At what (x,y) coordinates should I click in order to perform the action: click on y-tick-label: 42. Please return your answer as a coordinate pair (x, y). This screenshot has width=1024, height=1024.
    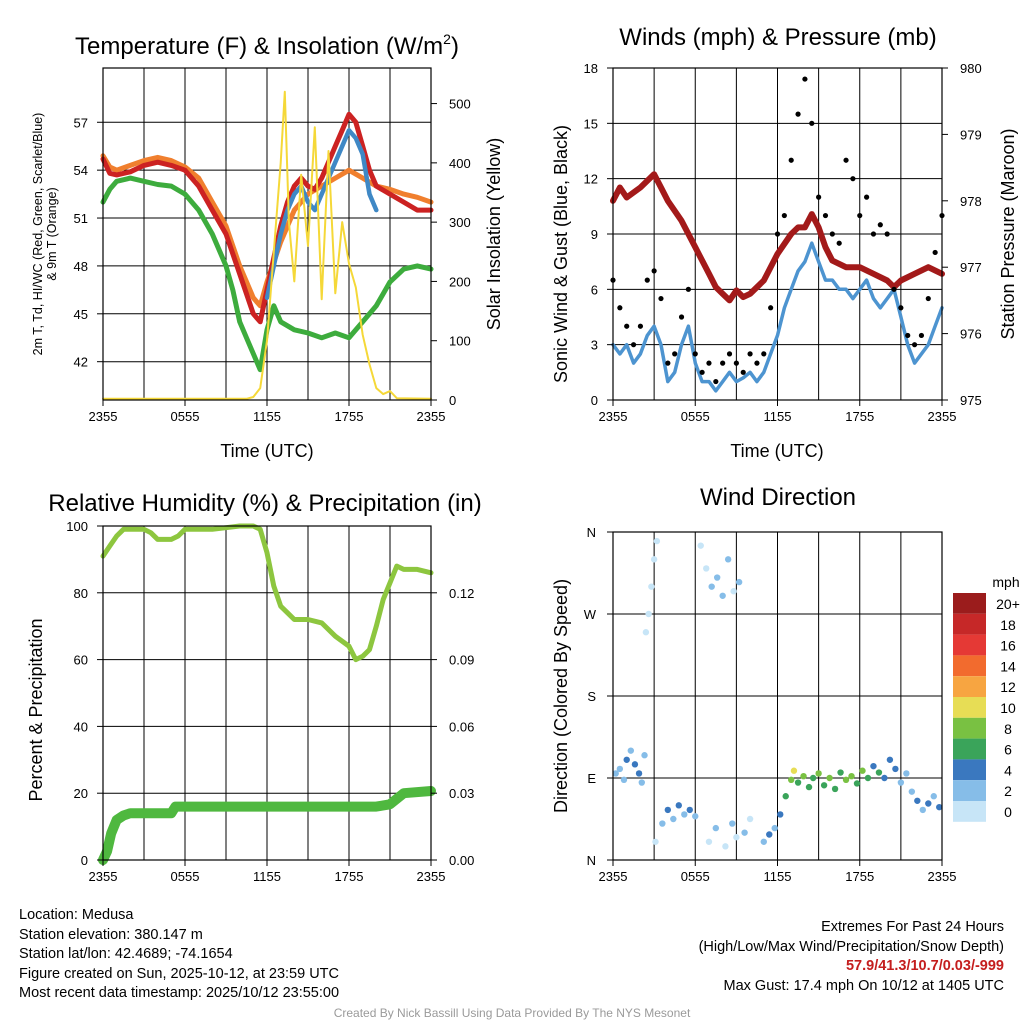
    Looking at the image, I should click on (81, 362).